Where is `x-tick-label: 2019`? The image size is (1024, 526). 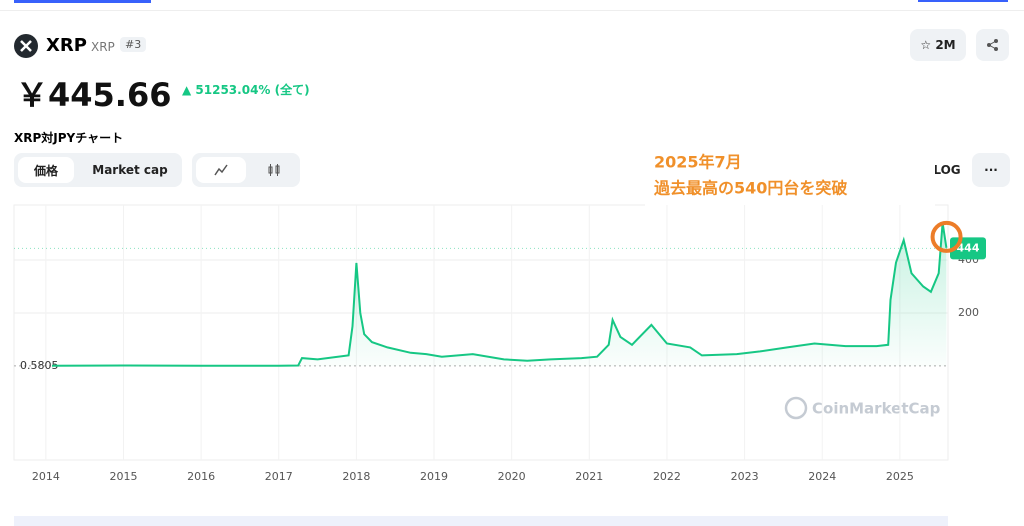
x-tick-label: 2019 is located at coordinates (434, 476).